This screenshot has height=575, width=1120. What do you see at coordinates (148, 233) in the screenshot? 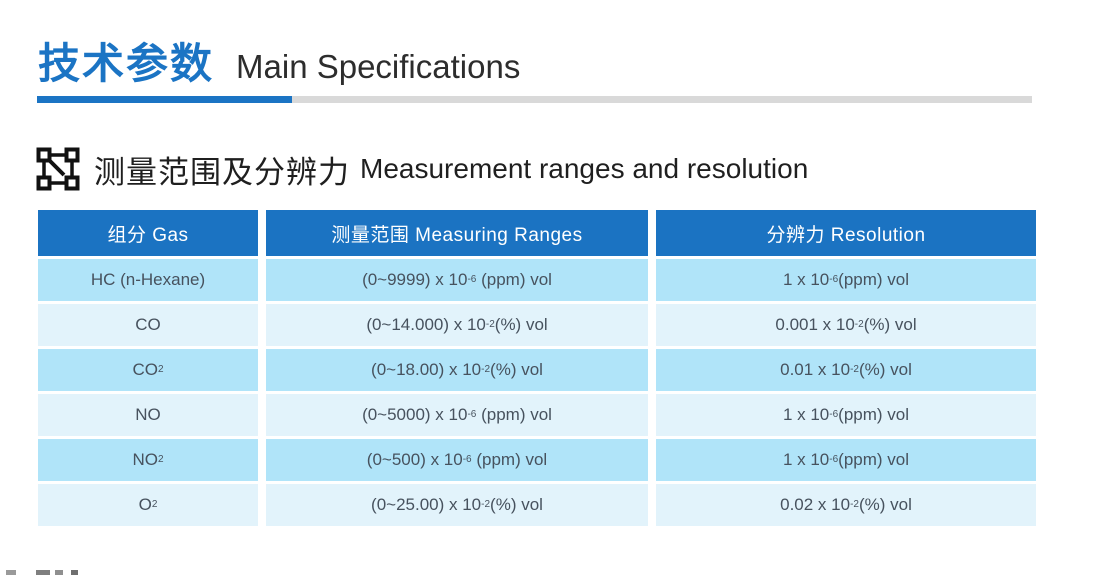
I see `column-header-gas: 组分 Gas` at bounding box center [148, 233].